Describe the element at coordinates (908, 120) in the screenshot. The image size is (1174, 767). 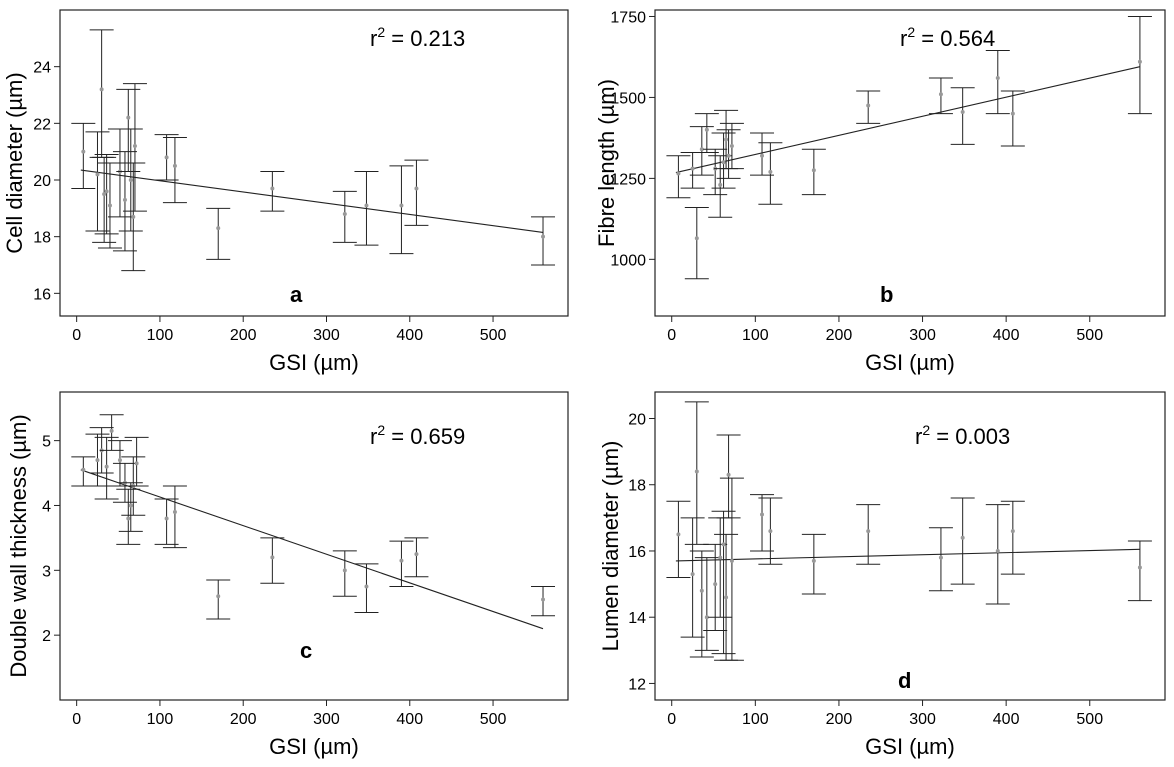
I see `regression-line-b` at that location.